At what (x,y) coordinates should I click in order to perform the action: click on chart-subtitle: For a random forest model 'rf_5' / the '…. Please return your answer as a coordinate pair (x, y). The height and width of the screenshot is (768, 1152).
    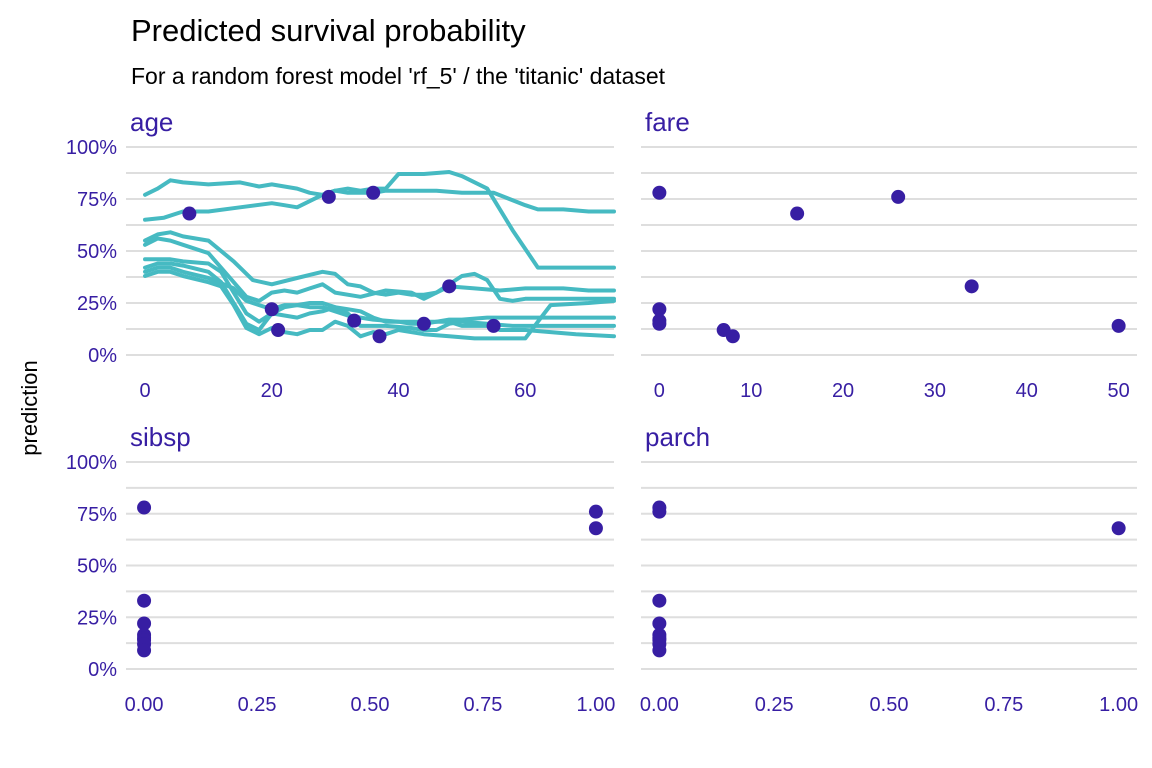
    Looking at the image, I should click on (398, 76).